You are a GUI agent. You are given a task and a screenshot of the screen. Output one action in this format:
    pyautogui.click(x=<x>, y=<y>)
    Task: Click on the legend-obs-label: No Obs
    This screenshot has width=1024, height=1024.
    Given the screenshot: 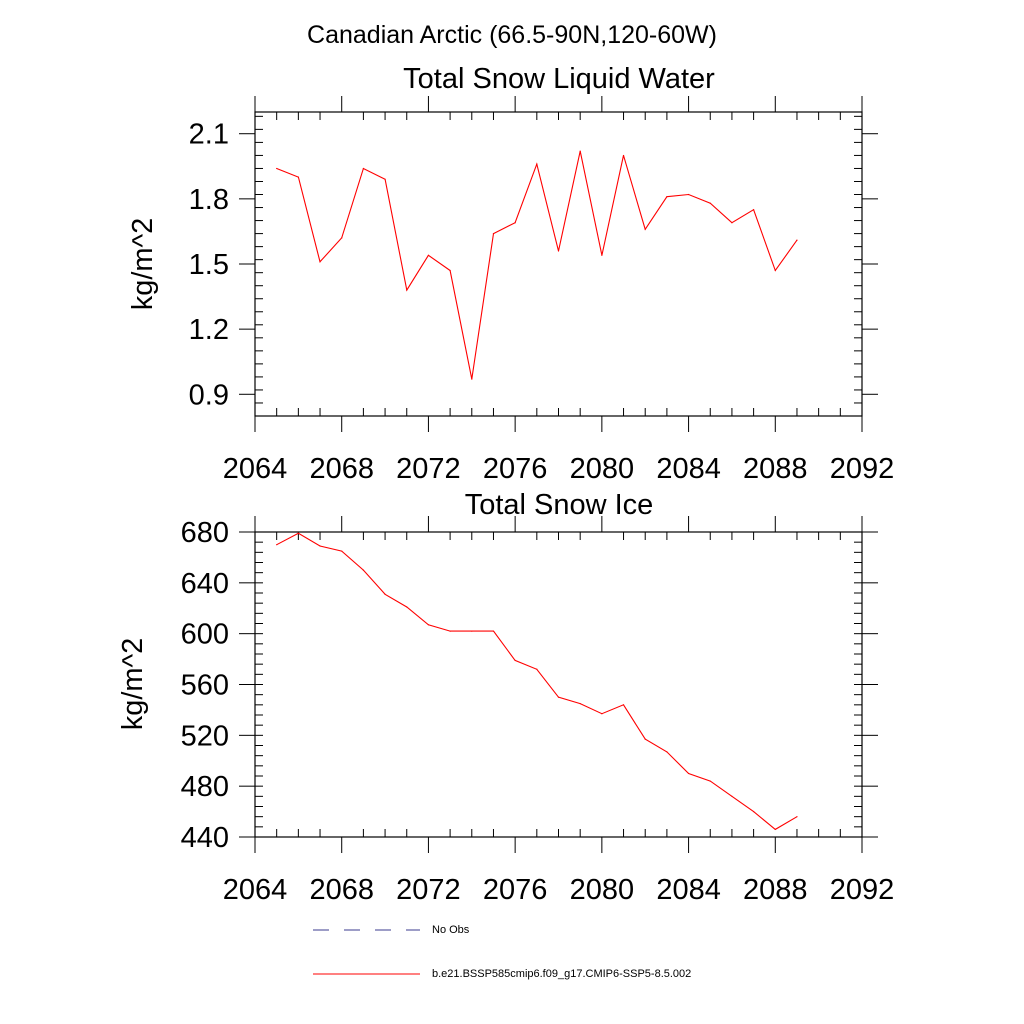 What is the action you would take?
    pyautogui.click(x=451, y=930)
    